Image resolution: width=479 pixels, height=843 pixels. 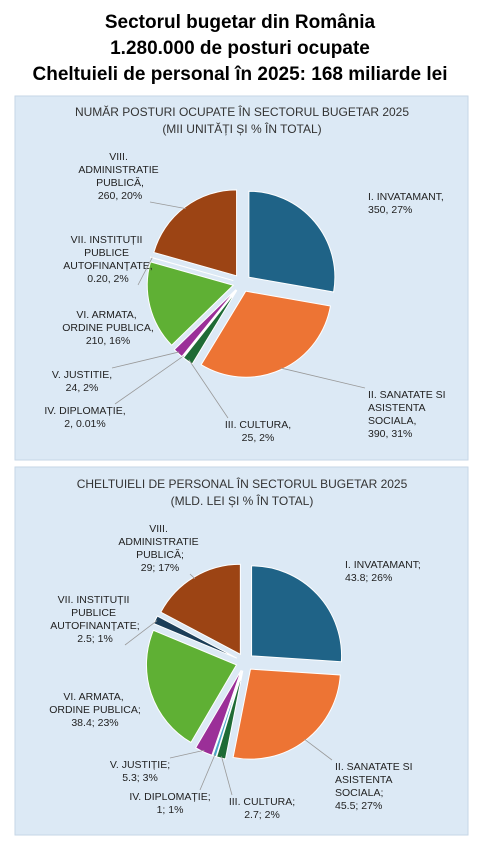 I want to click on value-label: 260, 20%, so click(x=120, y=196).